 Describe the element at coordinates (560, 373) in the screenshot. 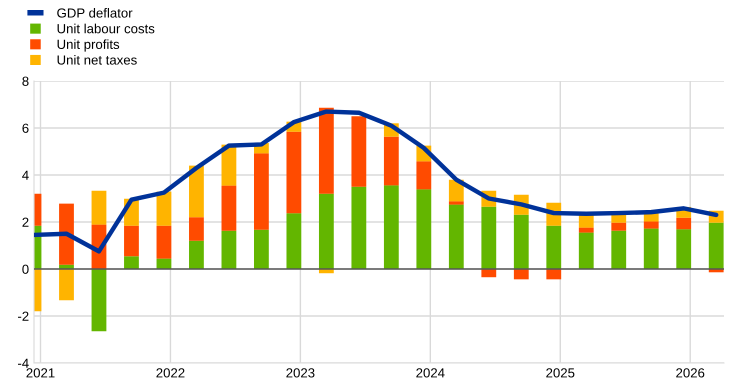

I see `x-tick-label: 2025` at that location.